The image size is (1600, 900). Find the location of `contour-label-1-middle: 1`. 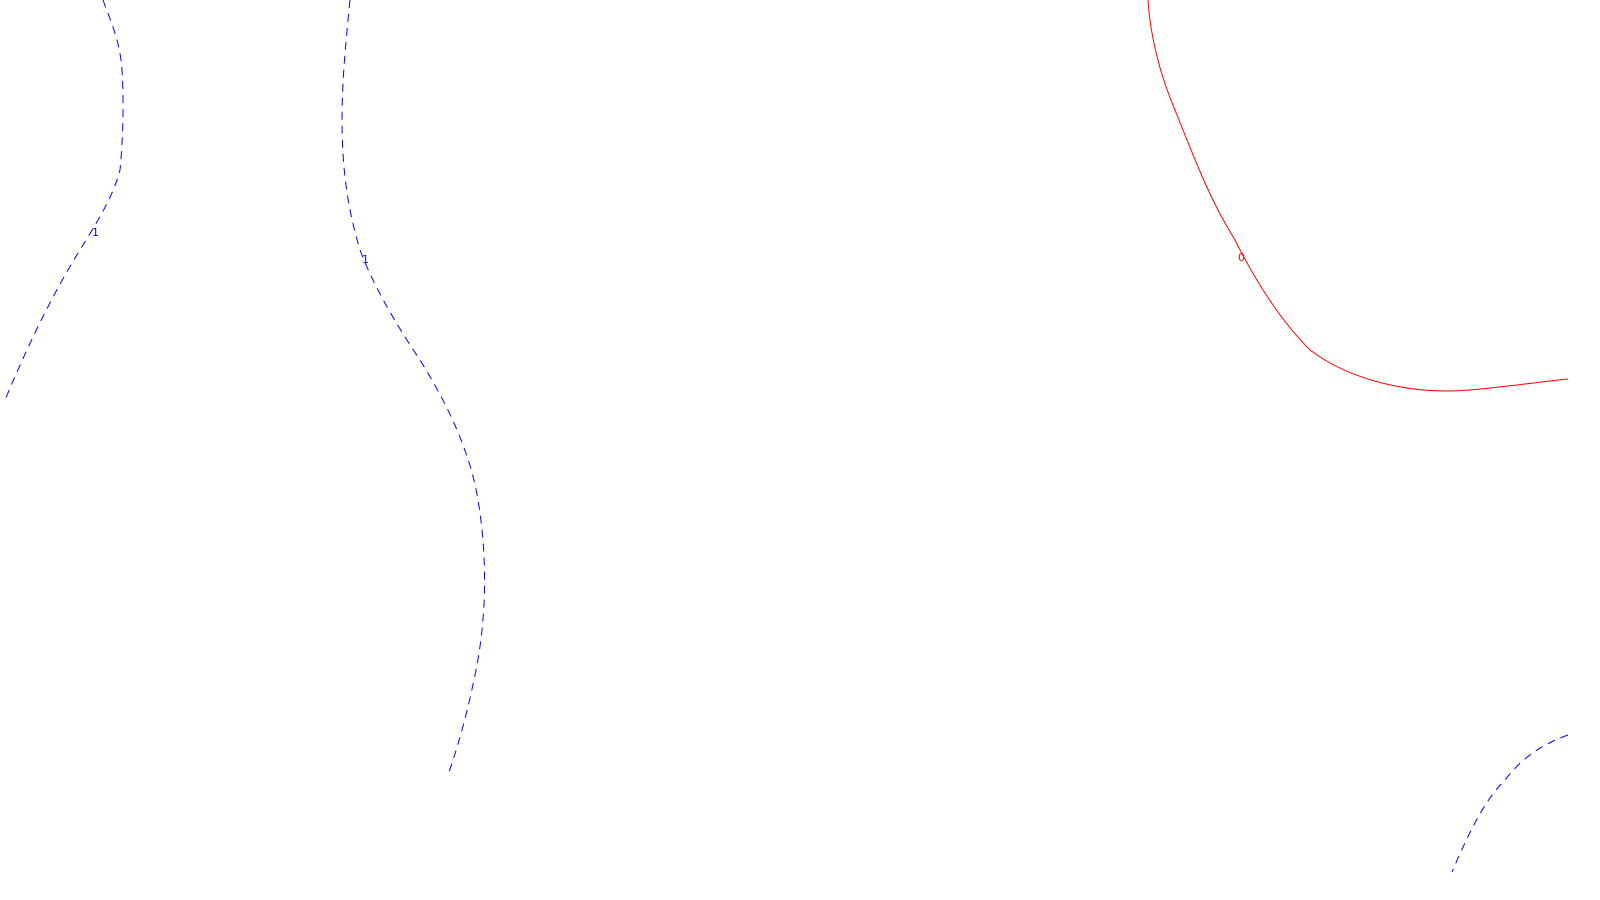

contour-label-1-middle: 1 is located at coordinates (365, 259).